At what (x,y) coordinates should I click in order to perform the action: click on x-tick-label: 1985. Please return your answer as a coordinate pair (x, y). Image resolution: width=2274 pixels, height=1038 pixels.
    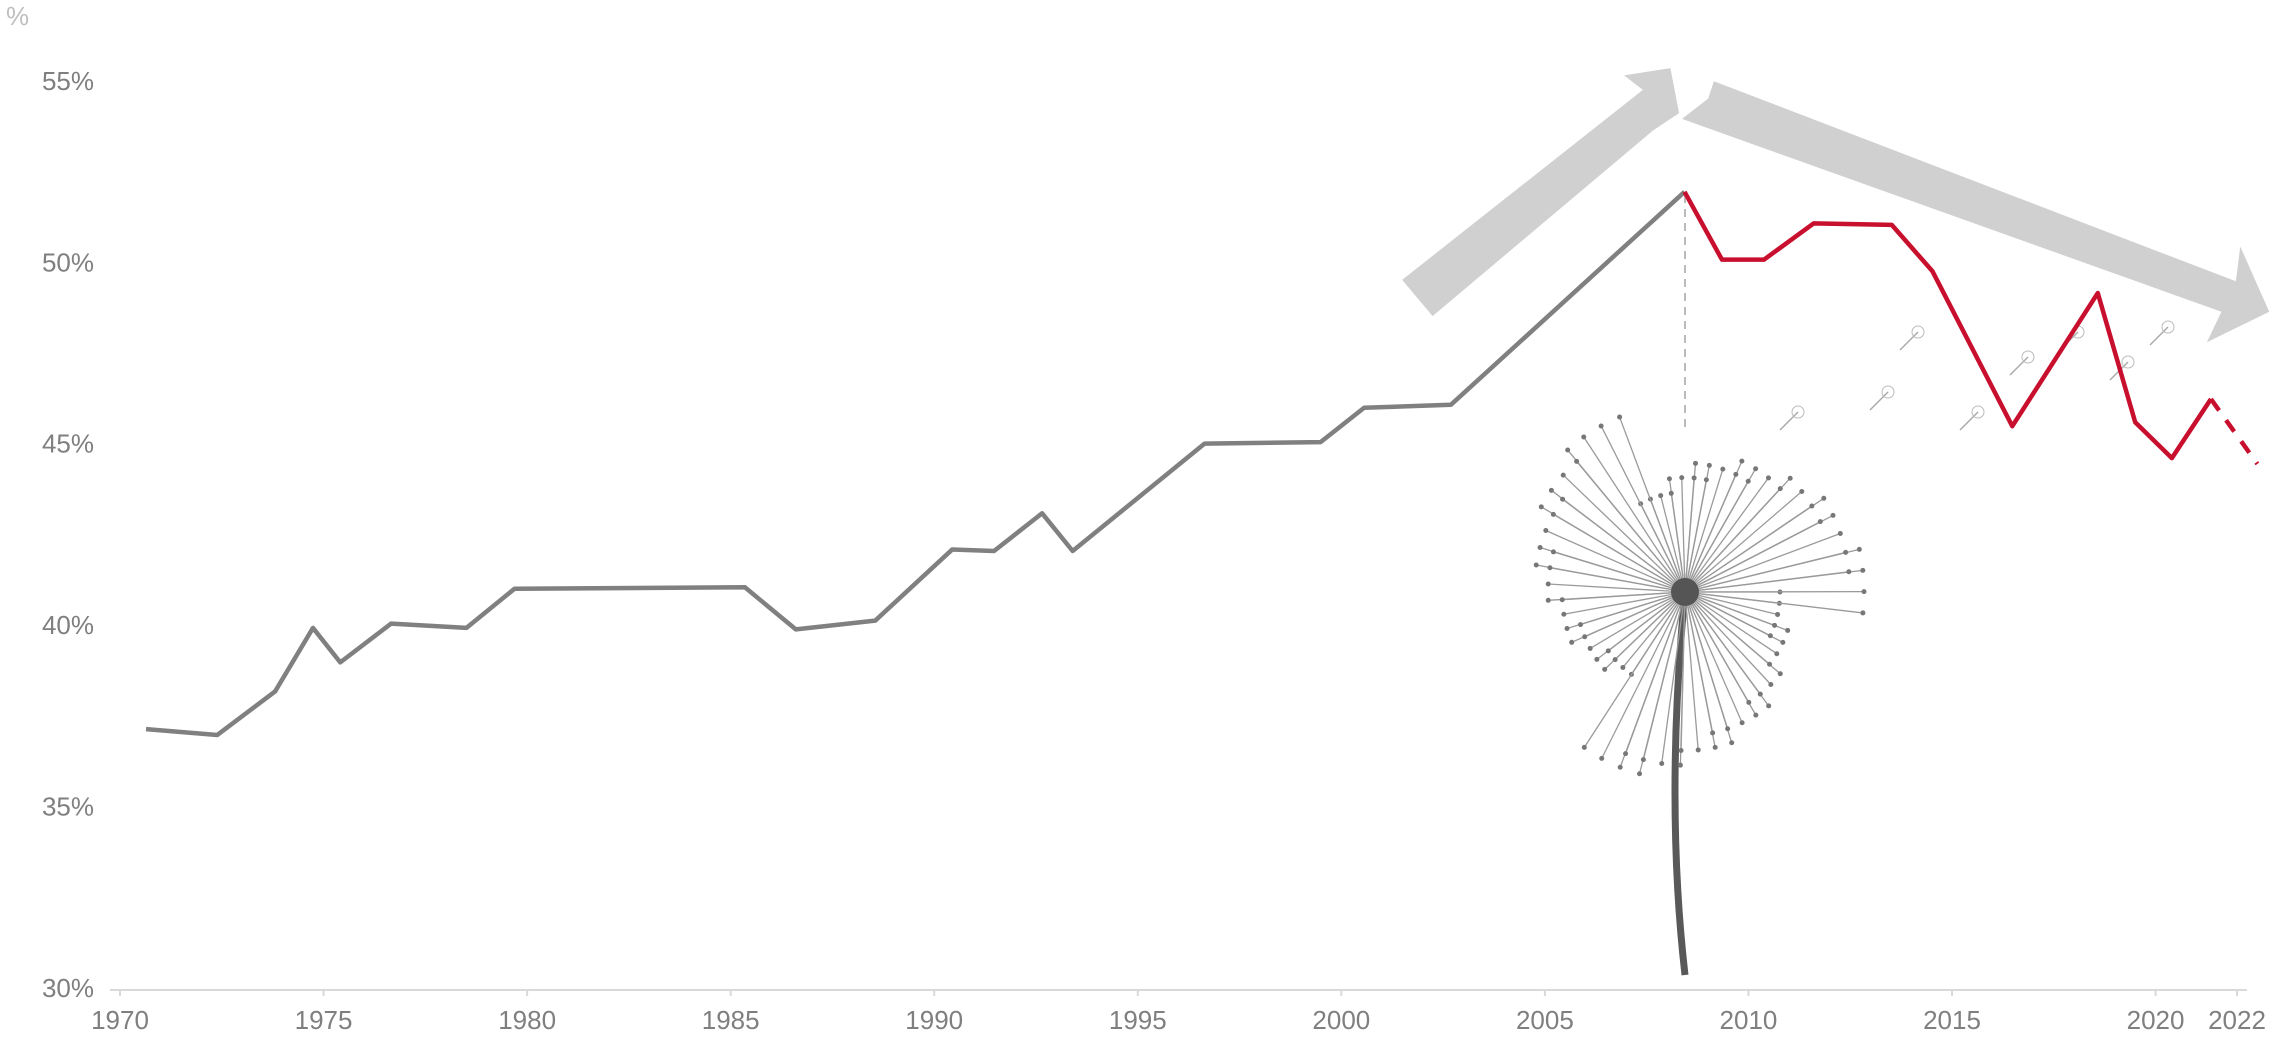
    Looking at the image, I should click on (731, 1020).